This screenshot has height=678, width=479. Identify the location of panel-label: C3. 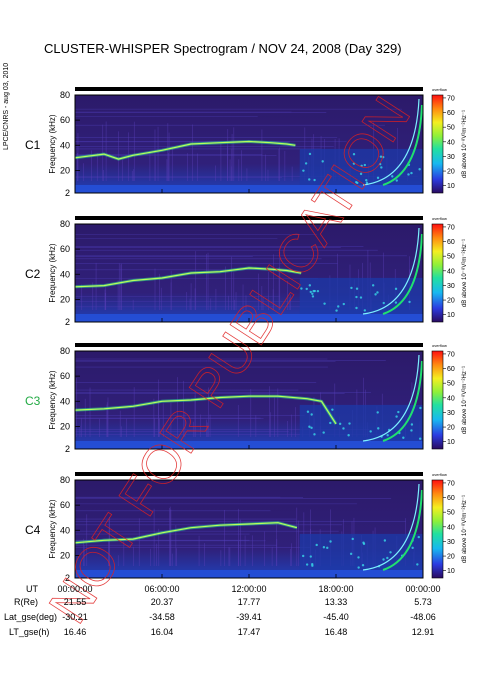
(33, 401).